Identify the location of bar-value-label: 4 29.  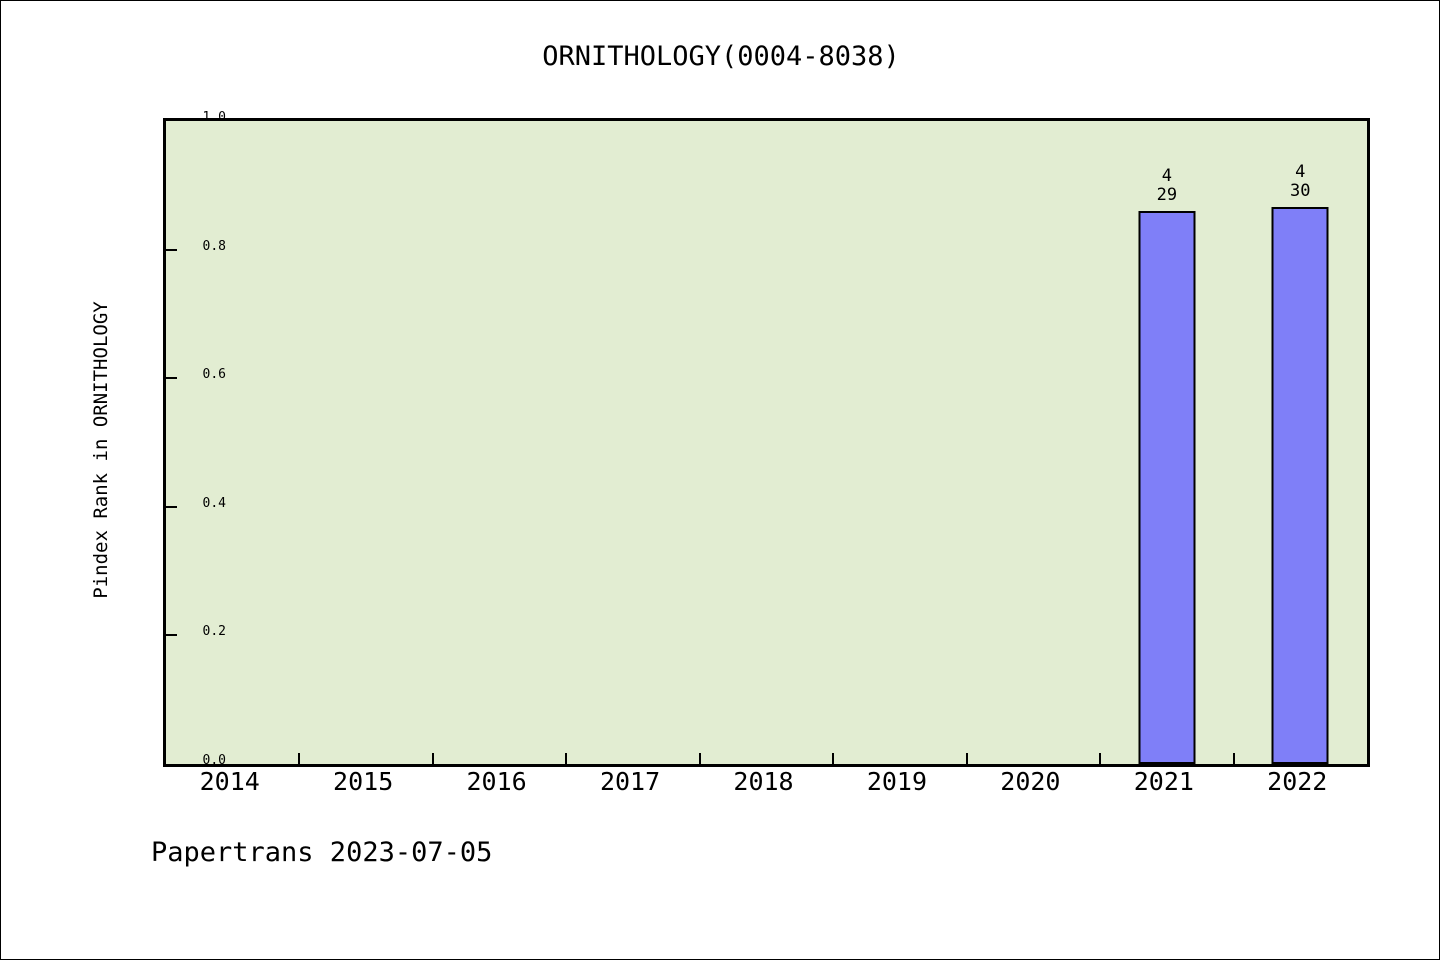
(1167, 186).